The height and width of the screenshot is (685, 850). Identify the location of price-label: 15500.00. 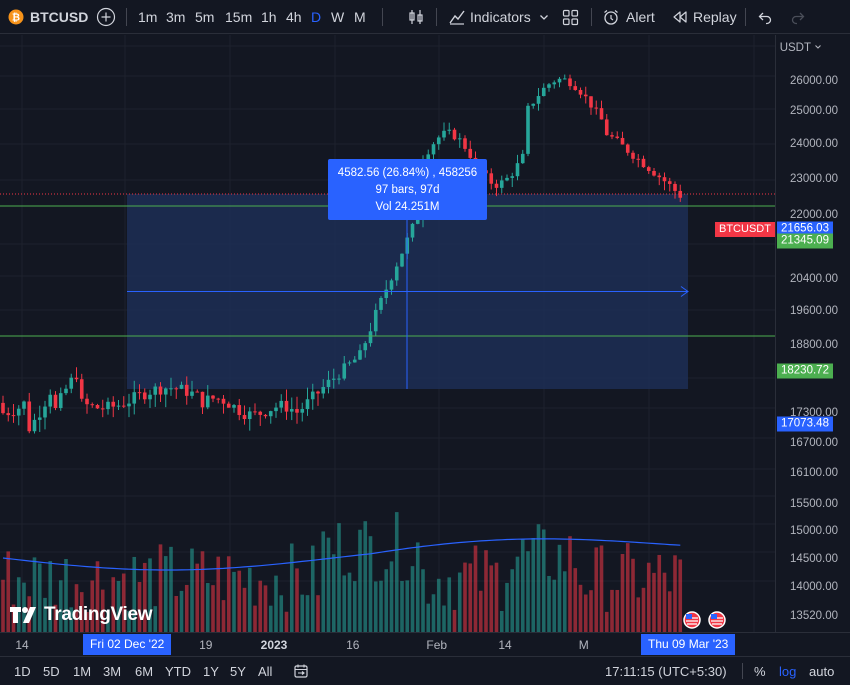
(814, 504).